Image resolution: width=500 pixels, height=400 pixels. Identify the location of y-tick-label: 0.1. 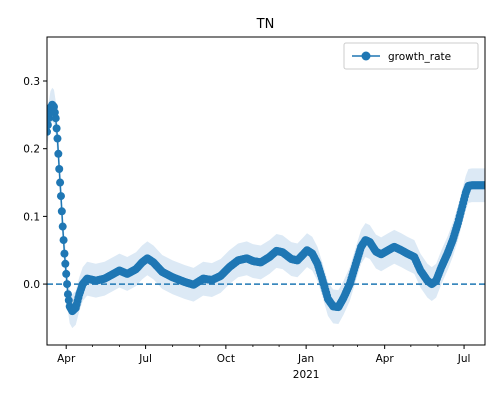
(31, 217).